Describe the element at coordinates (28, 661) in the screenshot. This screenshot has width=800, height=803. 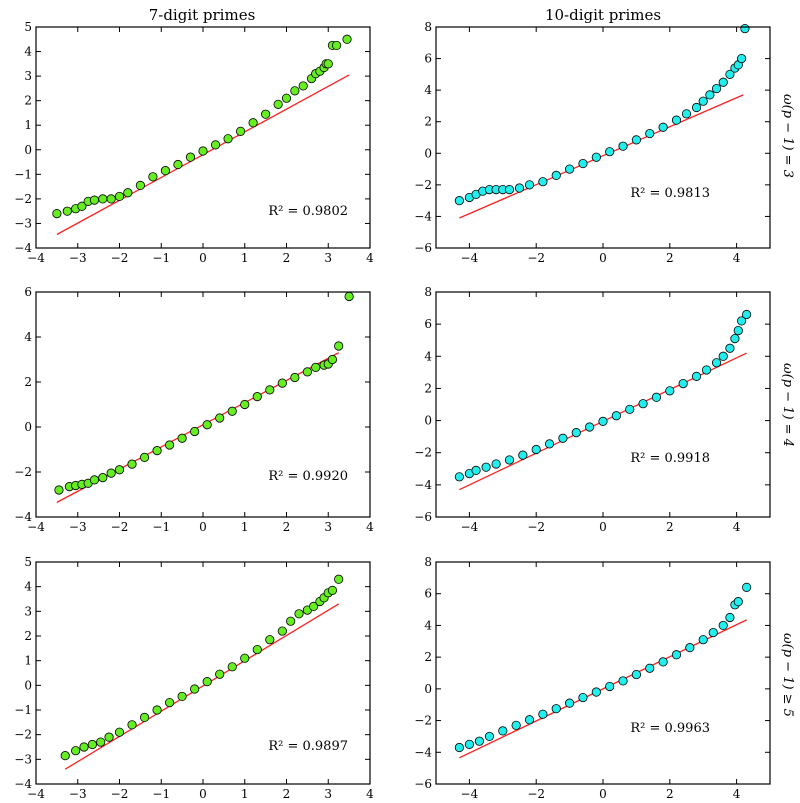
I see `y-tick-label: 1` at that location.